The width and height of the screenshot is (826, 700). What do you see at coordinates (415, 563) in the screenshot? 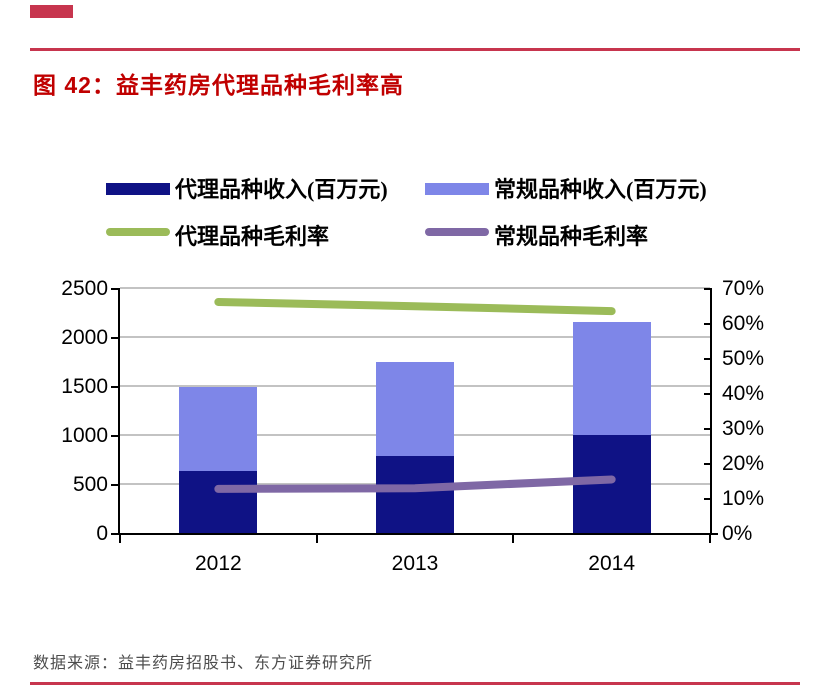
I see `category-label-2013: 2013` at bounding box center [415, 563].